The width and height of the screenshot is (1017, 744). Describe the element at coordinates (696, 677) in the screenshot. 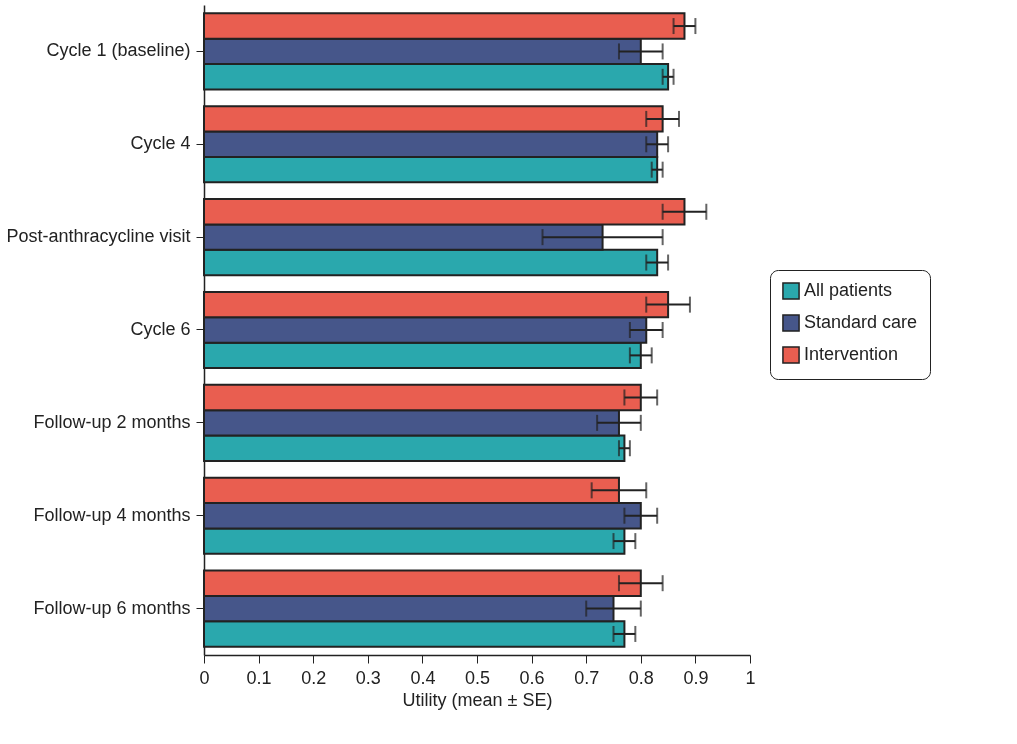

I see `x-tick-label: 0.9` at that location.